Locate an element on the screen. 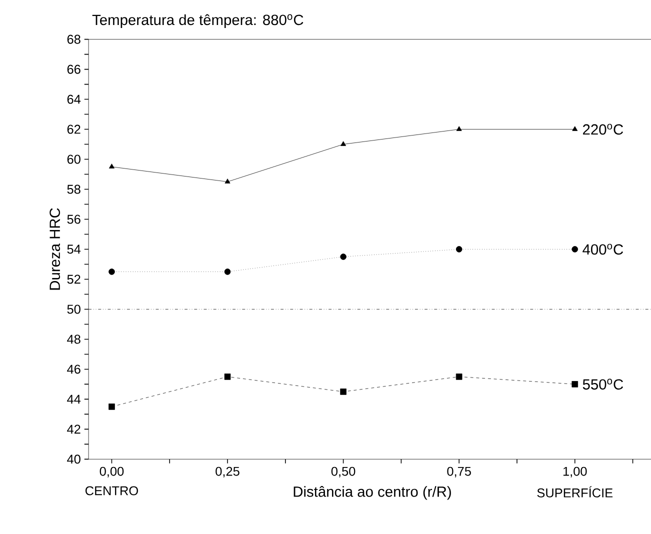 The height and width of the screenshot is (534, 651). series-label: 400$^{o}$C is located at coordinates (603, 249).